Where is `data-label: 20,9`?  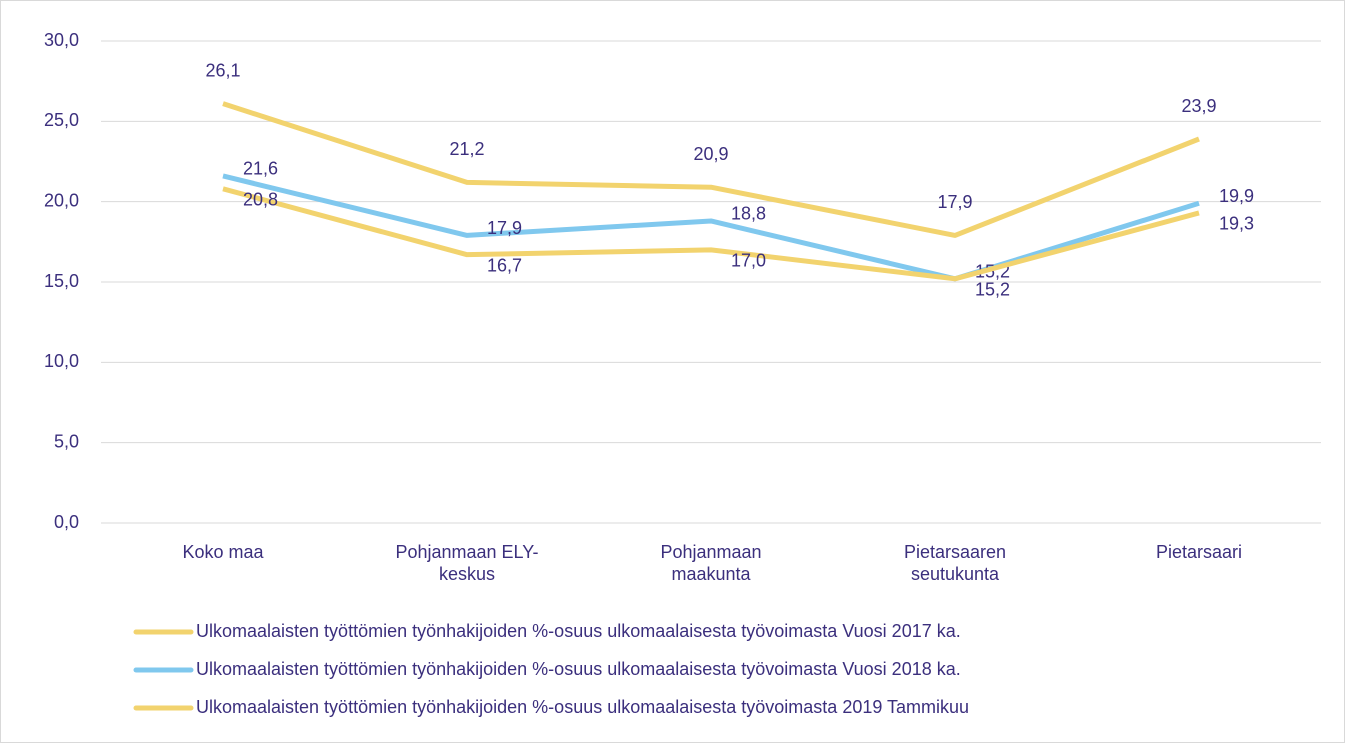 data-label: 20,9 is located at coordinates (710, 154).